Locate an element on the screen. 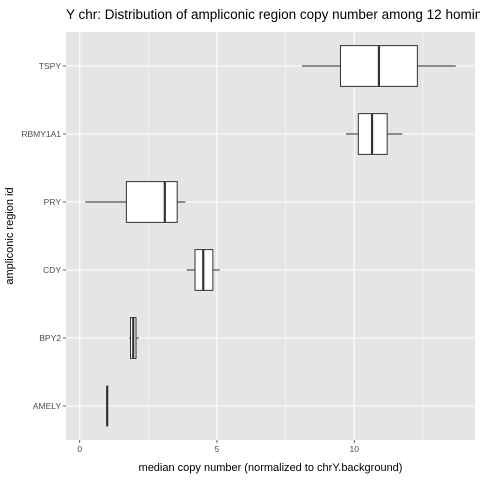  x-tick-label: 0 is located at coordinates (79, 449).